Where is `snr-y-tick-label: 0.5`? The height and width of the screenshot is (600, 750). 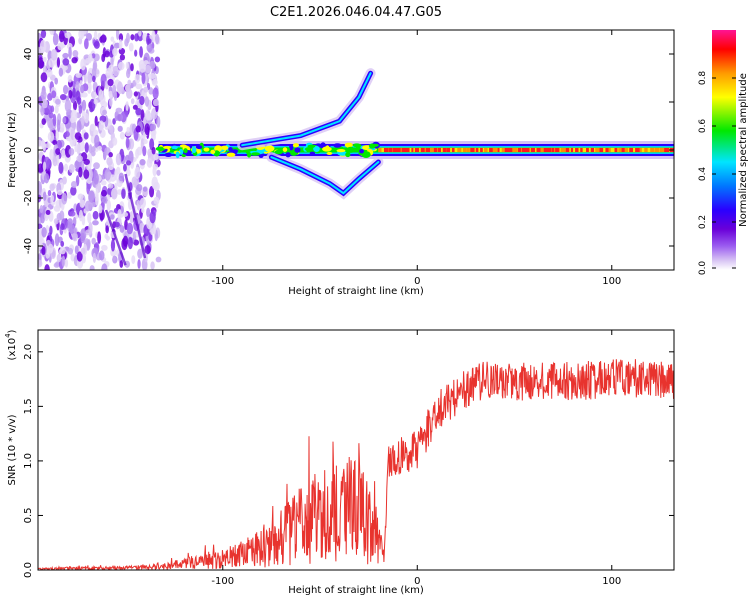 snr-y-tick-label: 0.5 is located at coordinates (28, 516).